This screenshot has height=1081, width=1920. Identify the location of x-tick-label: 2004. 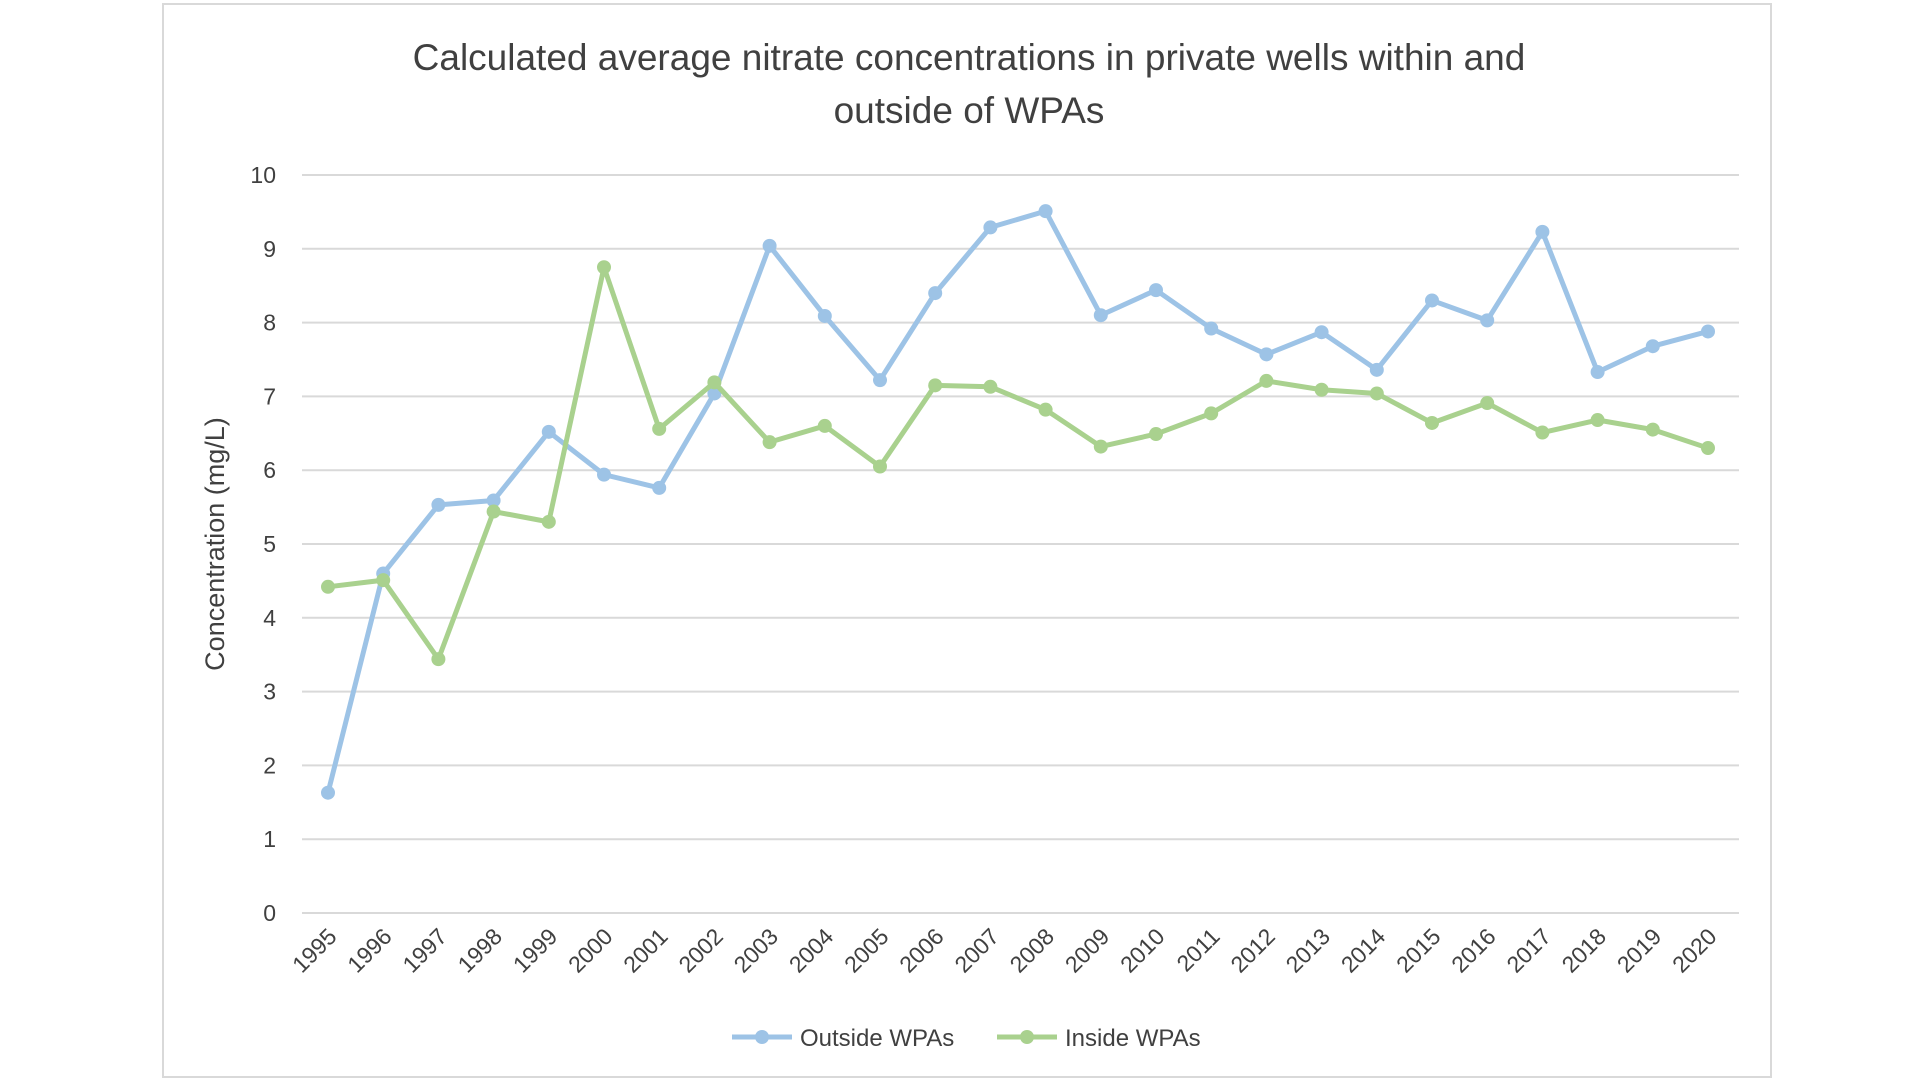
(811, 950).